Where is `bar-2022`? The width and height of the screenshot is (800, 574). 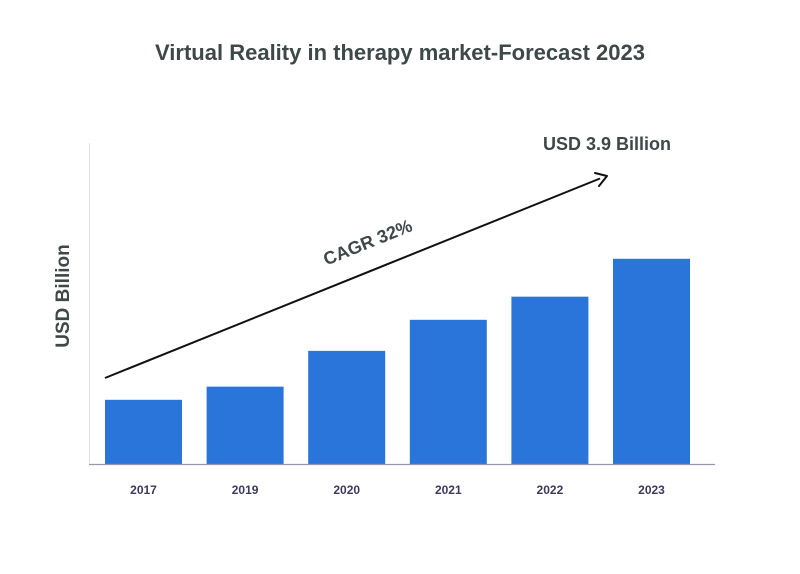
bar-2022 is located at coordinates (550, 380).